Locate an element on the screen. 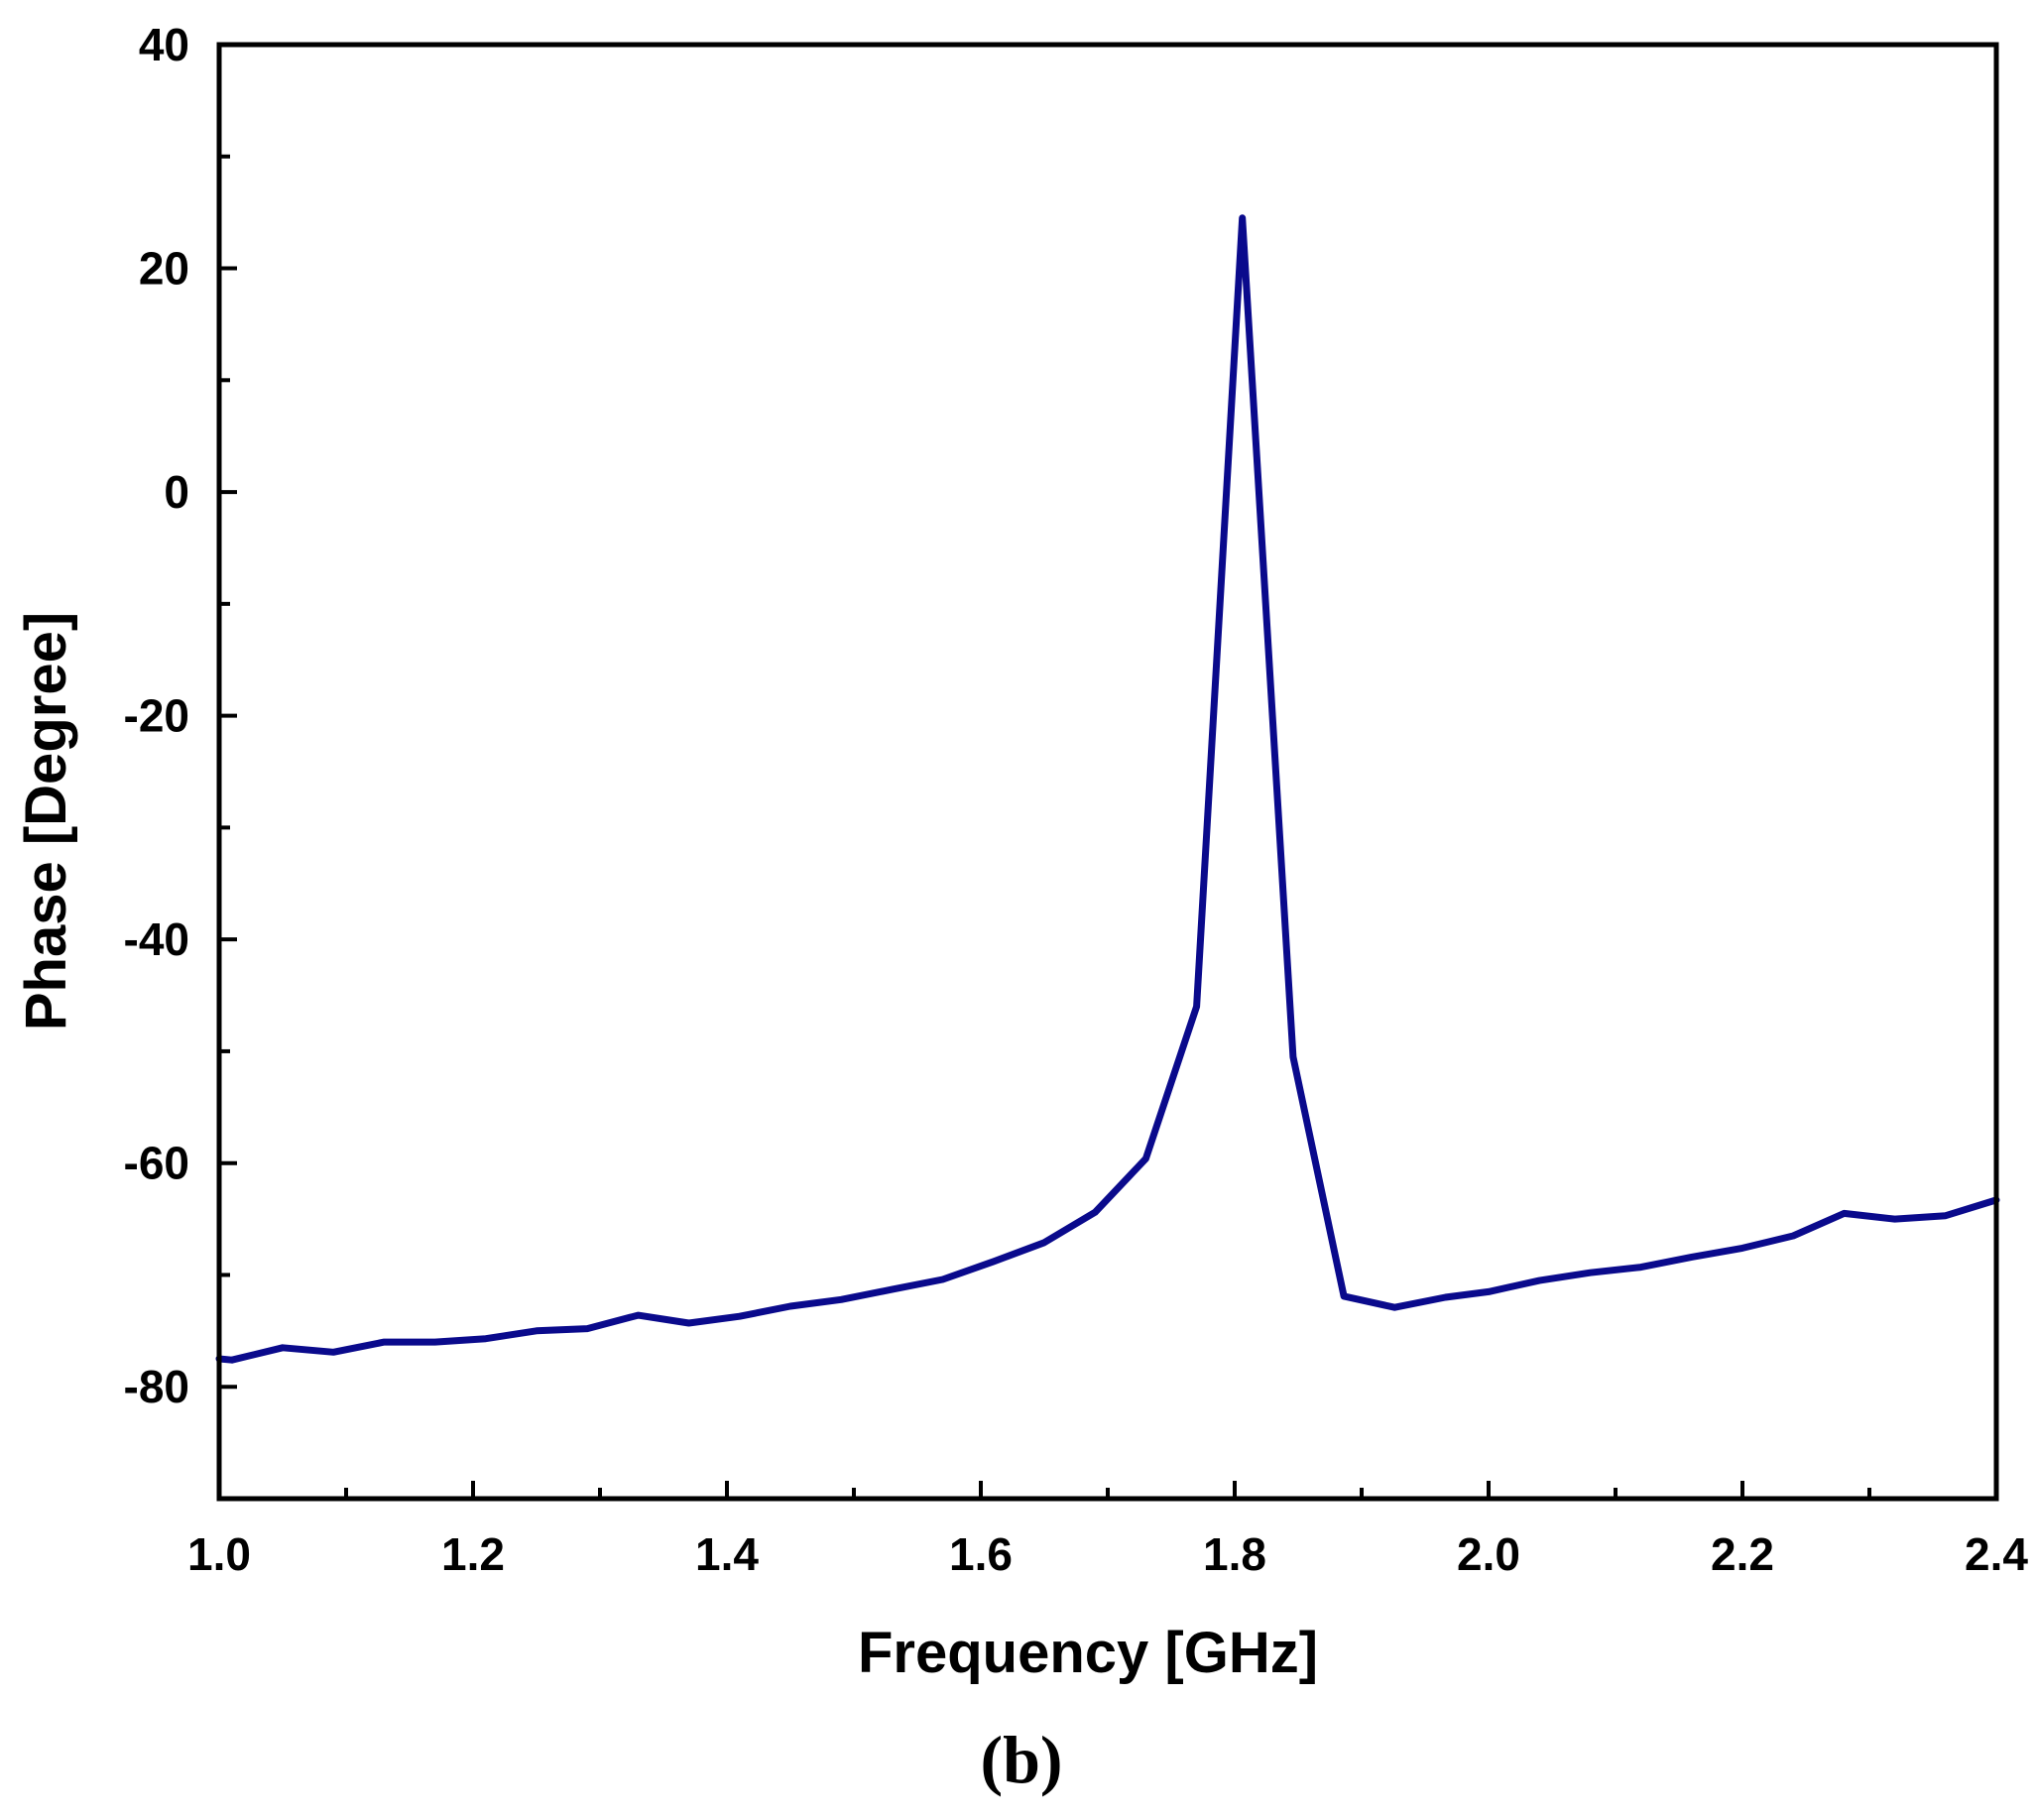  y-tick-label: 40 is located at coordinates (164, 44).